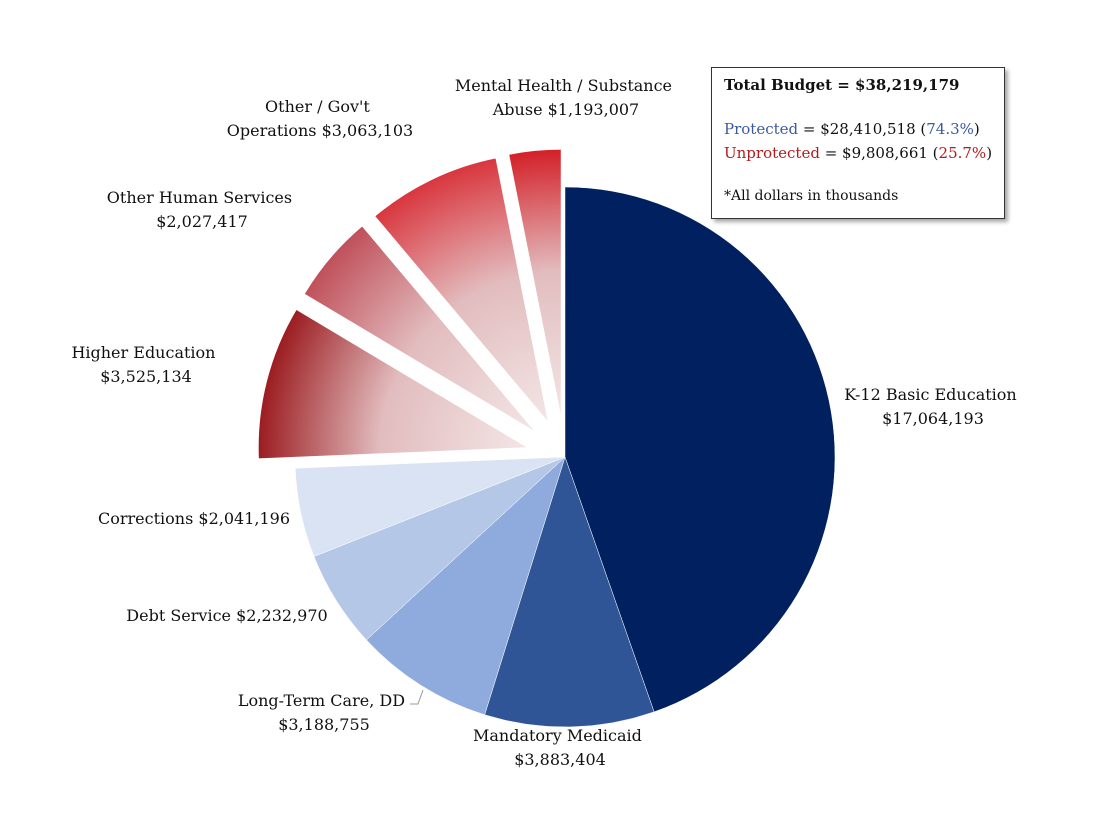  I want to click on pie-slice-mandatory-medicaid, so click(569, 592).